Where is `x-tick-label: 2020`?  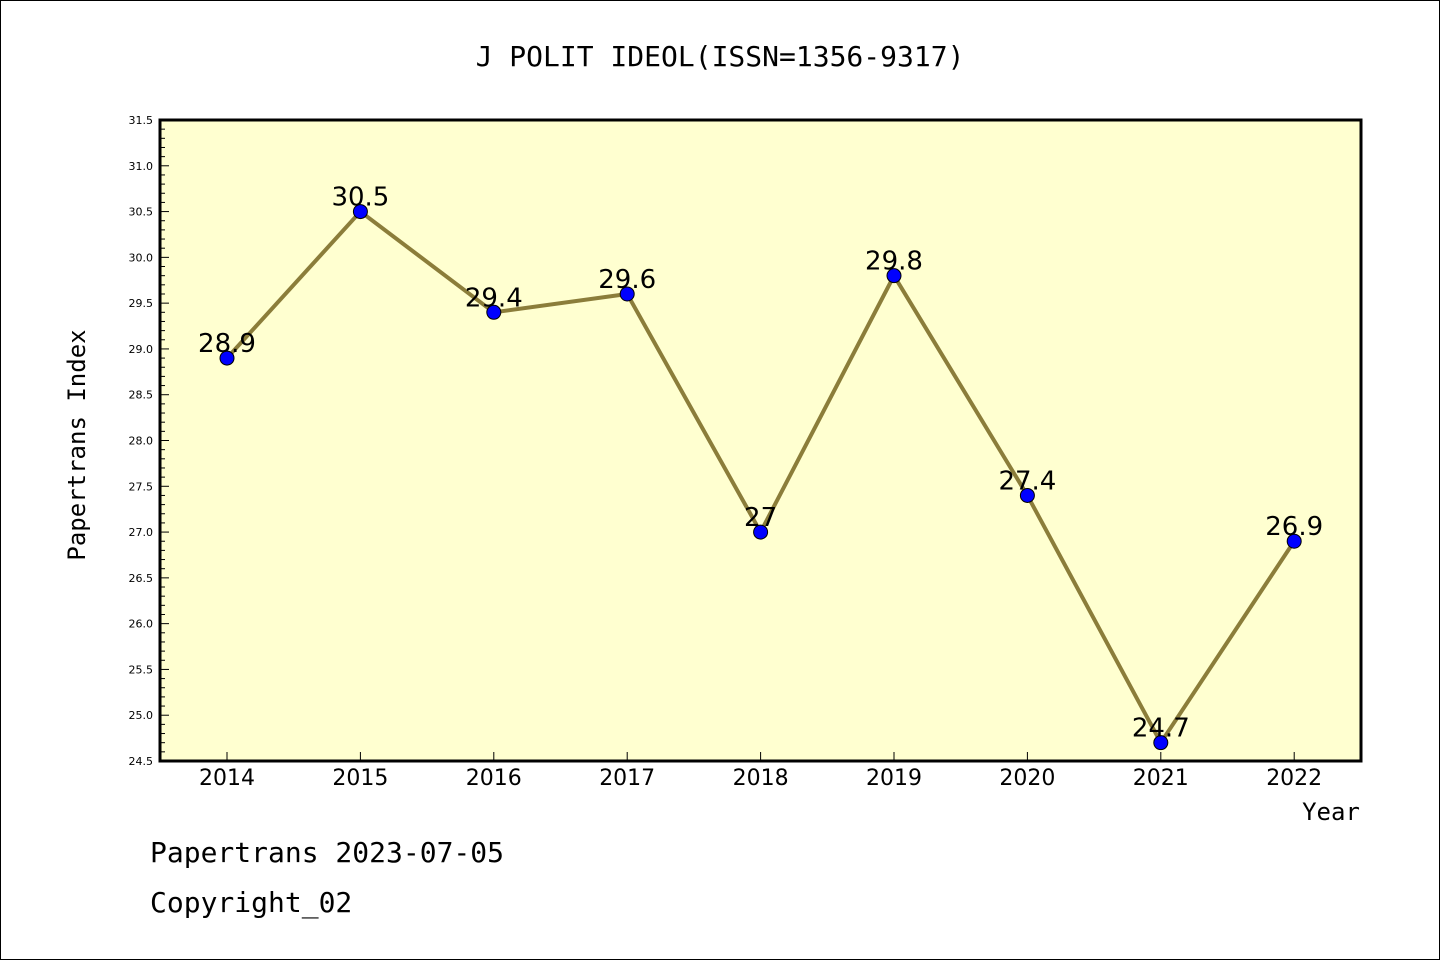
x-tick-label: 2020 is located at coordinates (1027, 778).